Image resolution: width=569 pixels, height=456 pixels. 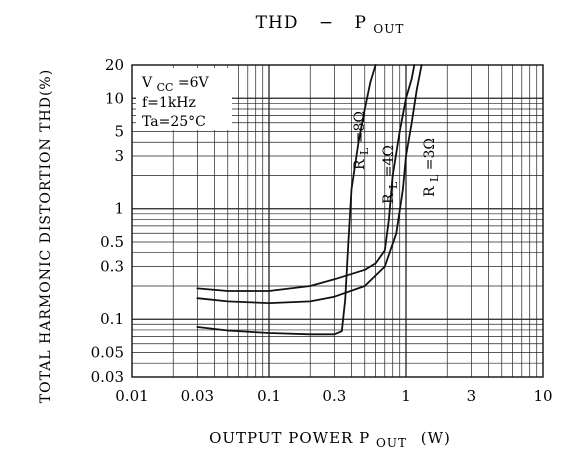 What do you see at coordinates (361, 23) in the screenshot?
I see `title-symbol: P` at bounding box center [361, 23].